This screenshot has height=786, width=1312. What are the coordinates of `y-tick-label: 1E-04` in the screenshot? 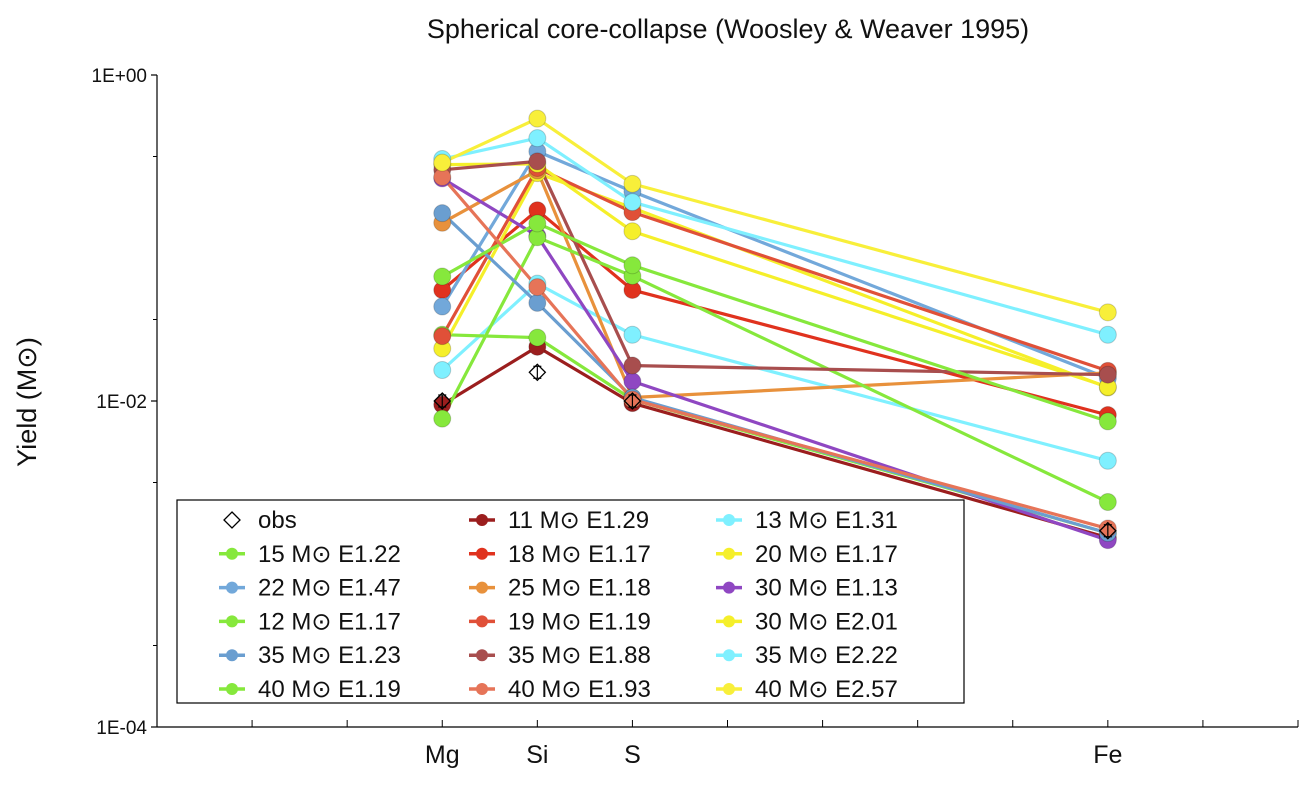 It's located at (121, 728).